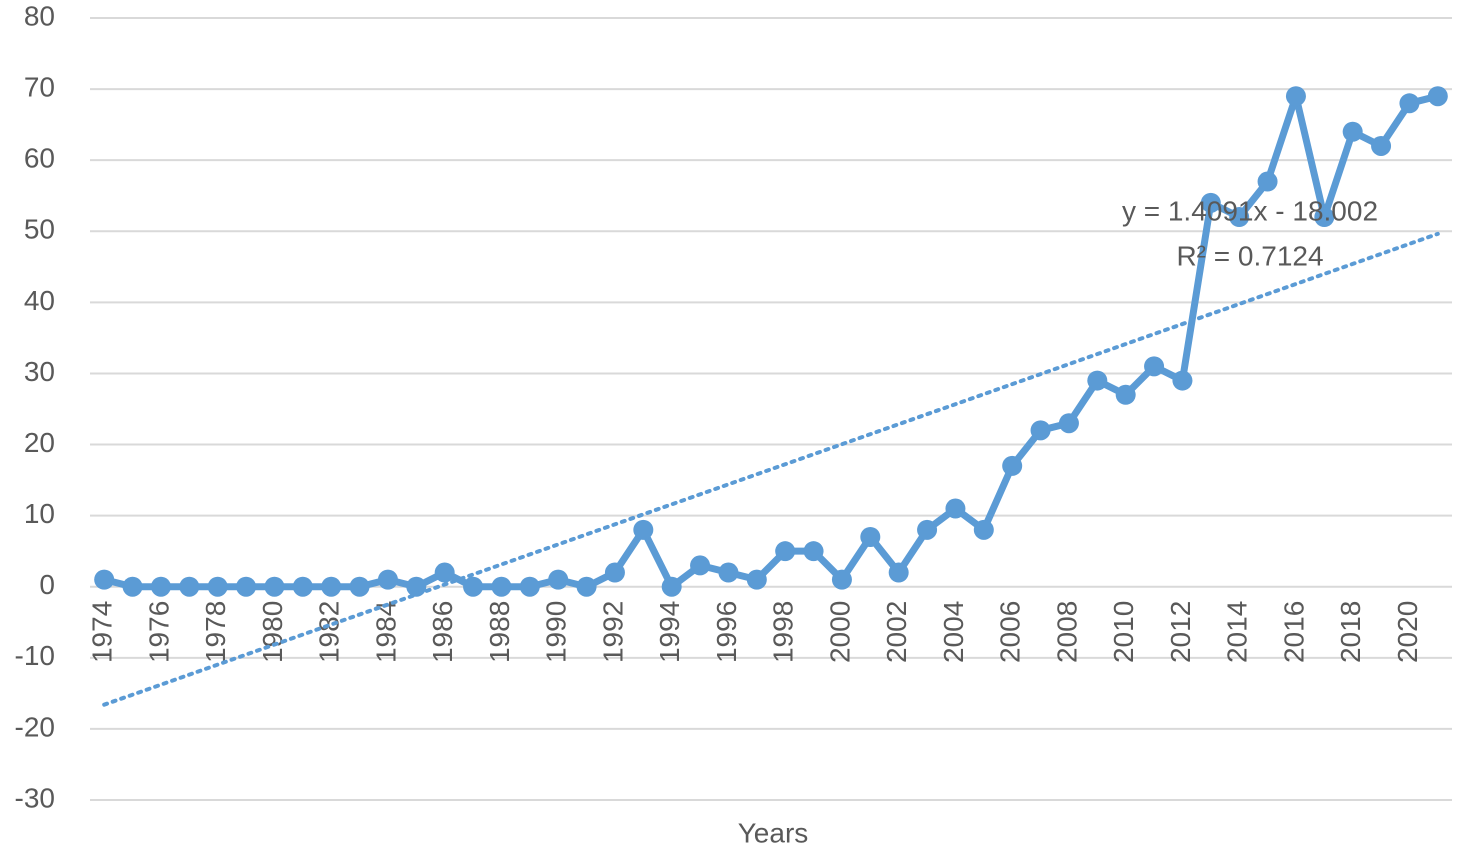 The height and width of the screenshot is (859, 1465). I want to click on y-tick-label: -20, so click(35, 726).